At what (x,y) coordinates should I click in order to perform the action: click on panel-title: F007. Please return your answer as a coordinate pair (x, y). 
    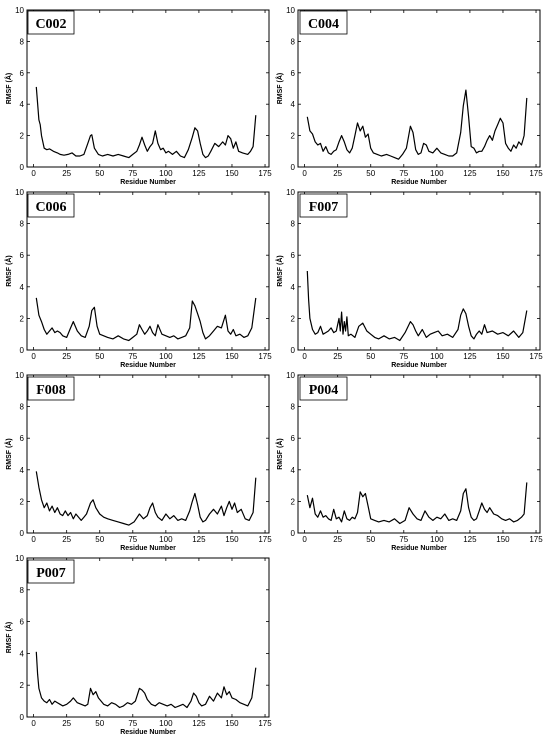
    Looking at the image, I should click on (324, 207).